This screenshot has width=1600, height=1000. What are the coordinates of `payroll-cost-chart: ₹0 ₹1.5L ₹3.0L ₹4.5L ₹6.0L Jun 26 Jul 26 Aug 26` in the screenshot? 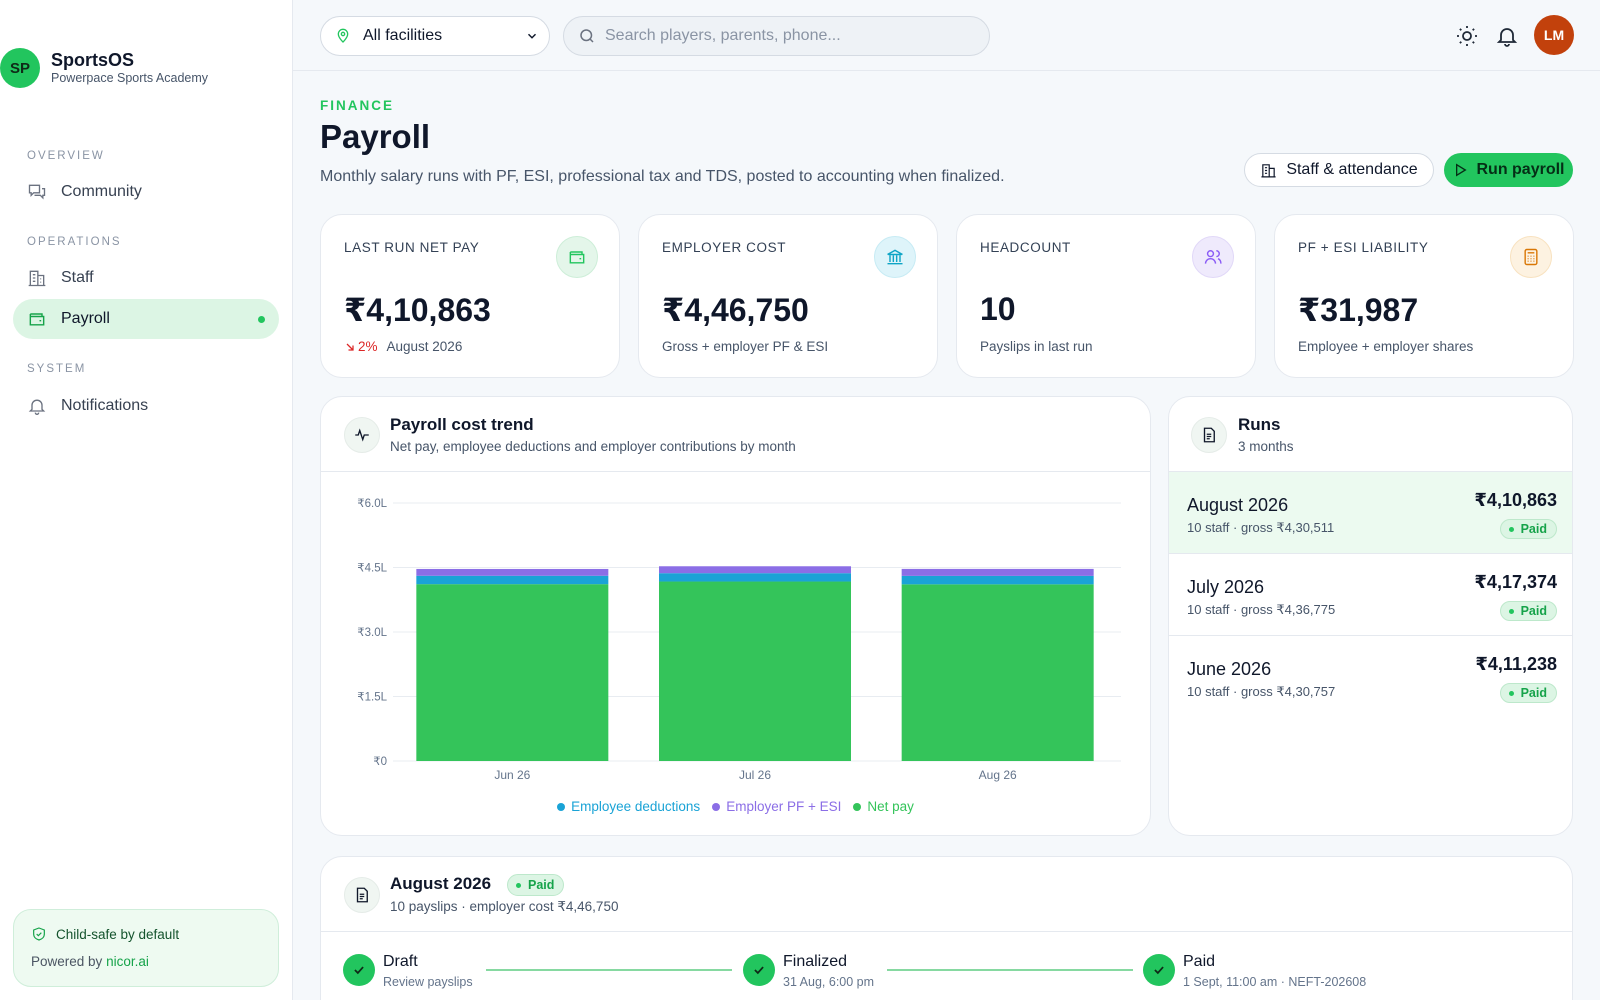 It's located at (739, 640).